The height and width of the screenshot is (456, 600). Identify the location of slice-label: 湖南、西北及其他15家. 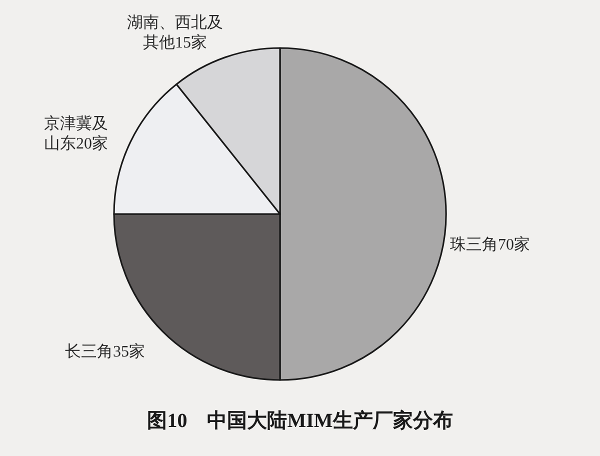
(175, 33).